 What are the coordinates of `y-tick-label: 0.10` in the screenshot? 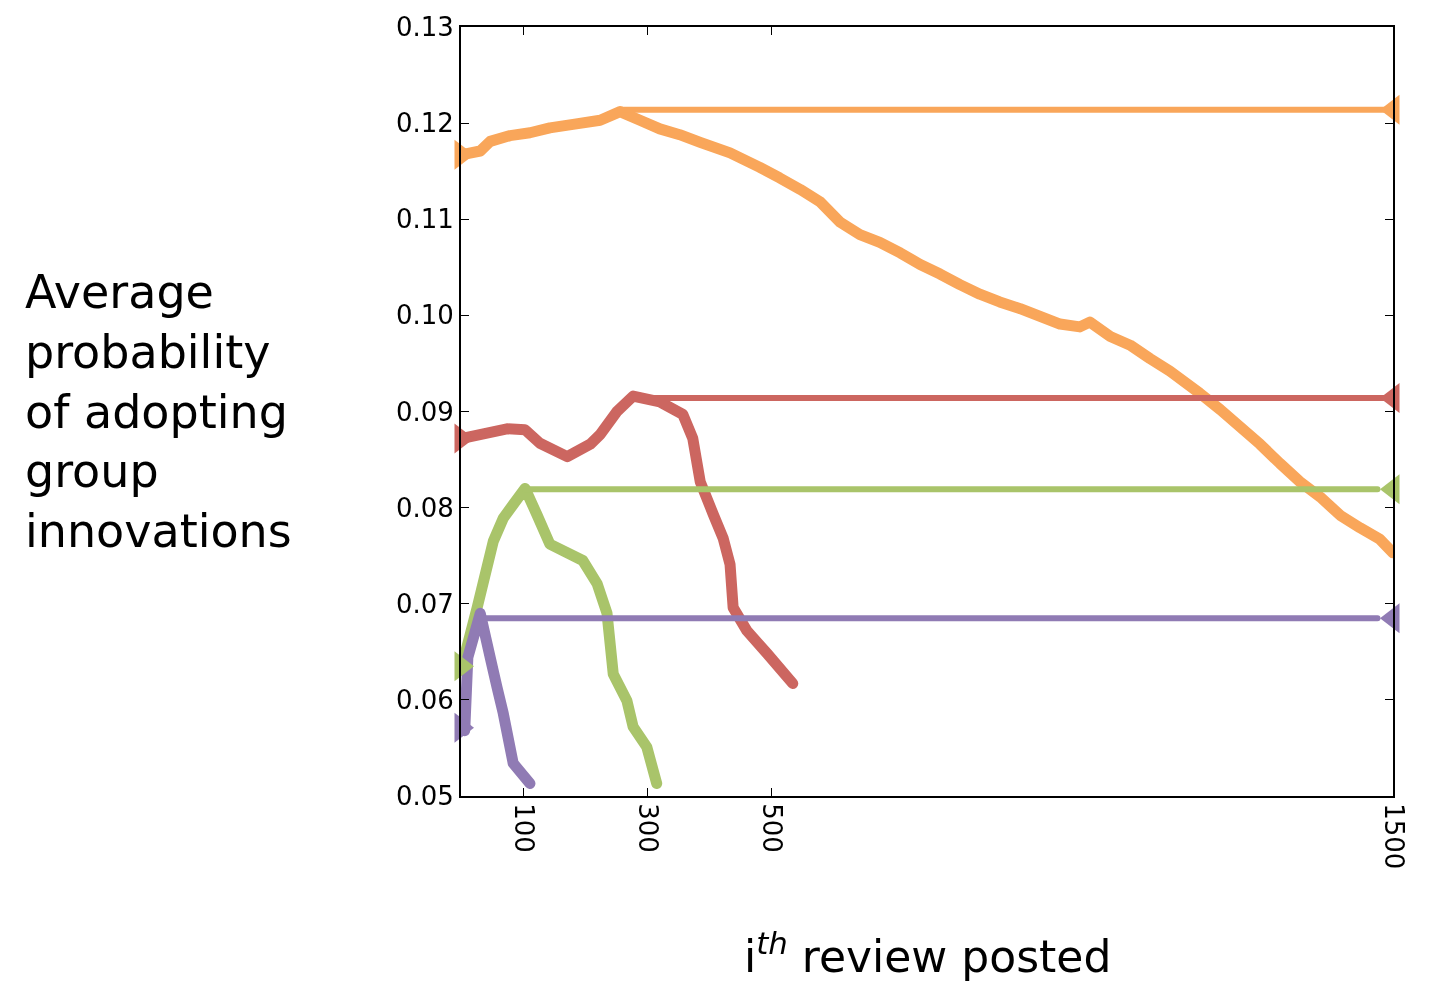 It's located at (424, 315).